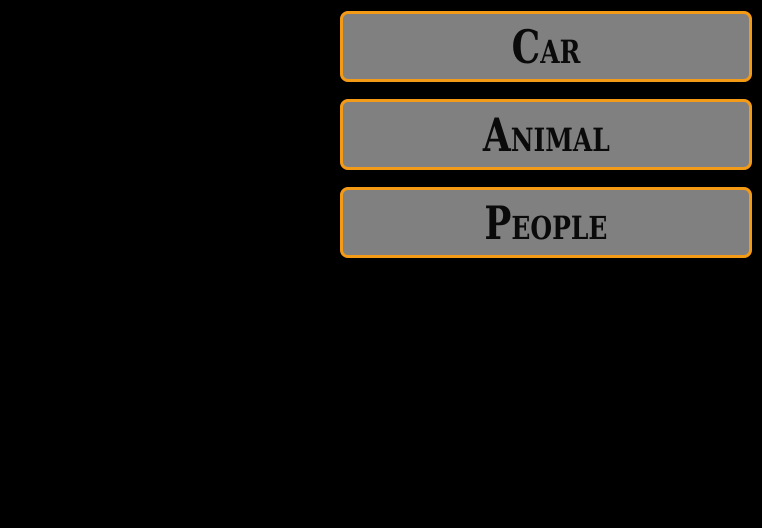 The height and width of the screenshot is (528, 762). I want to click on car-button-label: Car, so click(546, 46).